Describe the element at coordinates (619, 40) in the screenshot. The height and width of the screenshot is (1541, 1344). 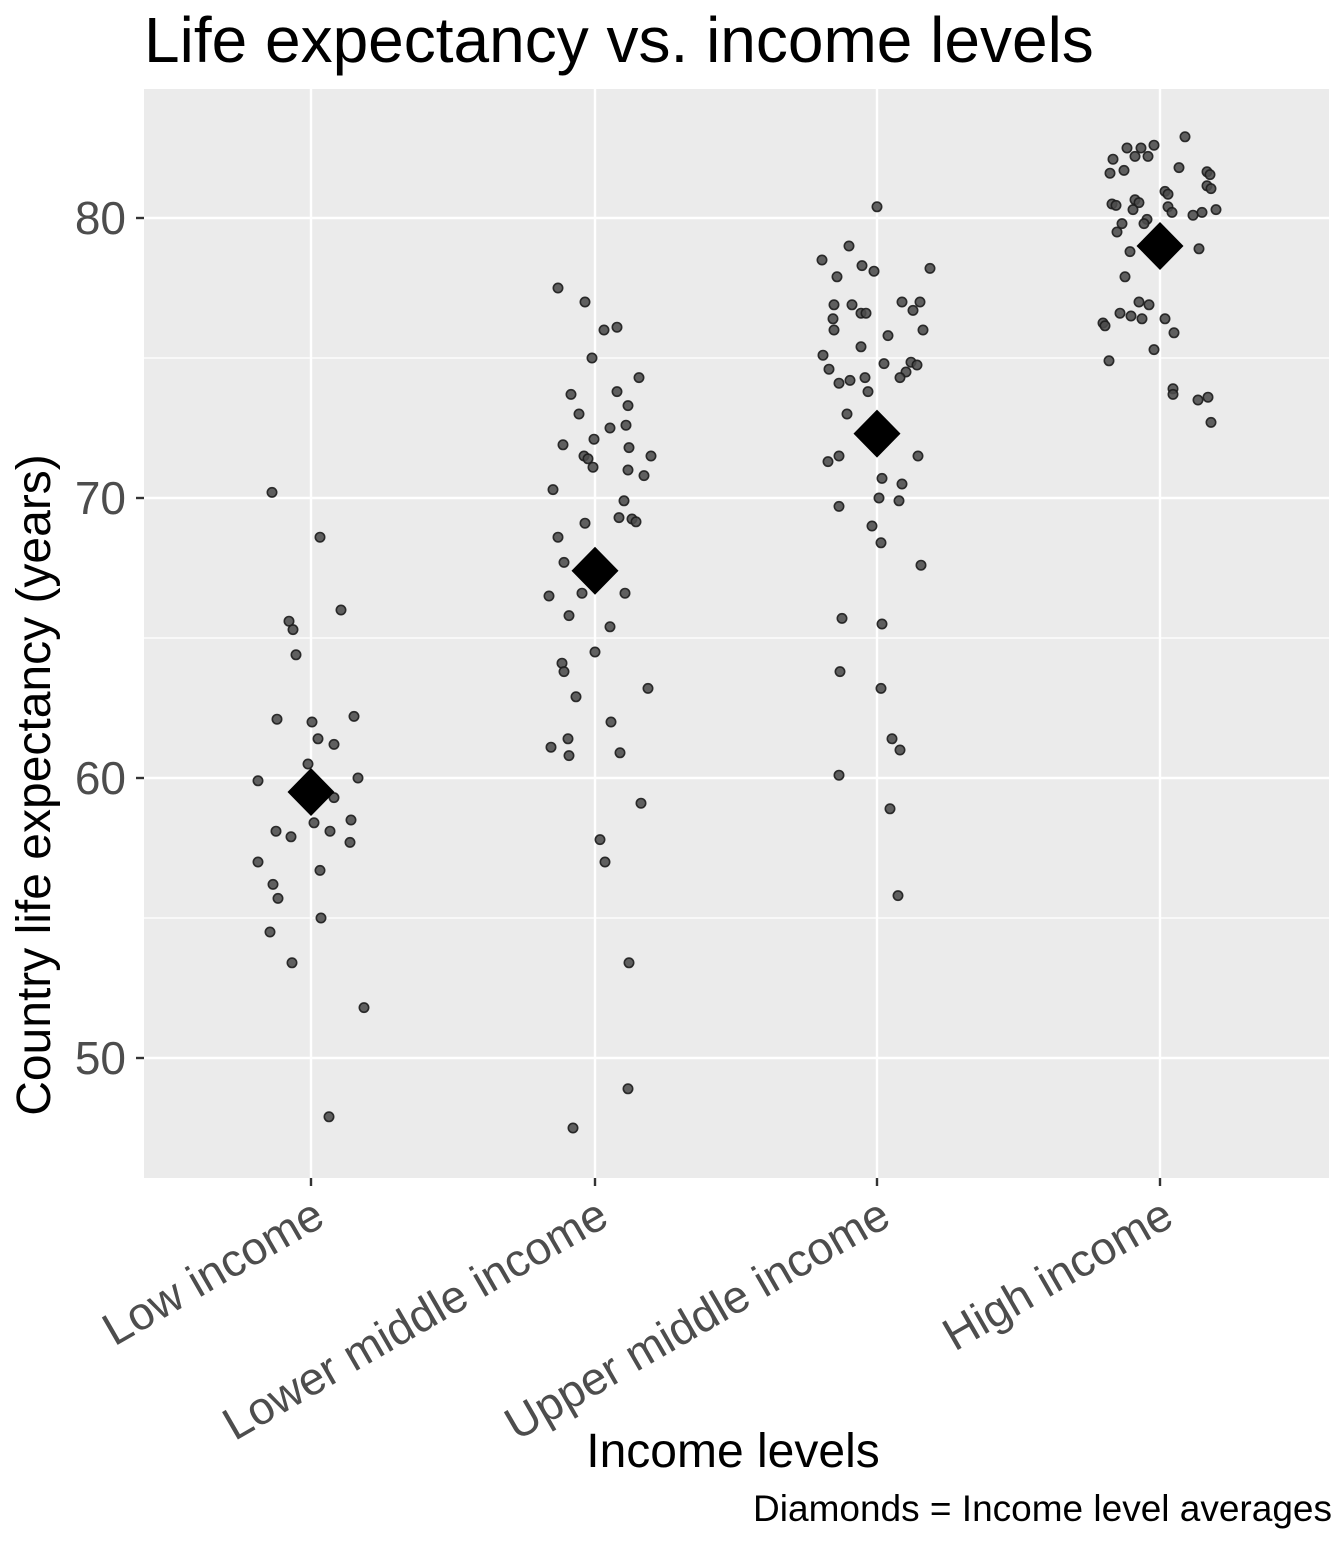
I see `chart-title: Life expectancy vs. income levels` at that location.